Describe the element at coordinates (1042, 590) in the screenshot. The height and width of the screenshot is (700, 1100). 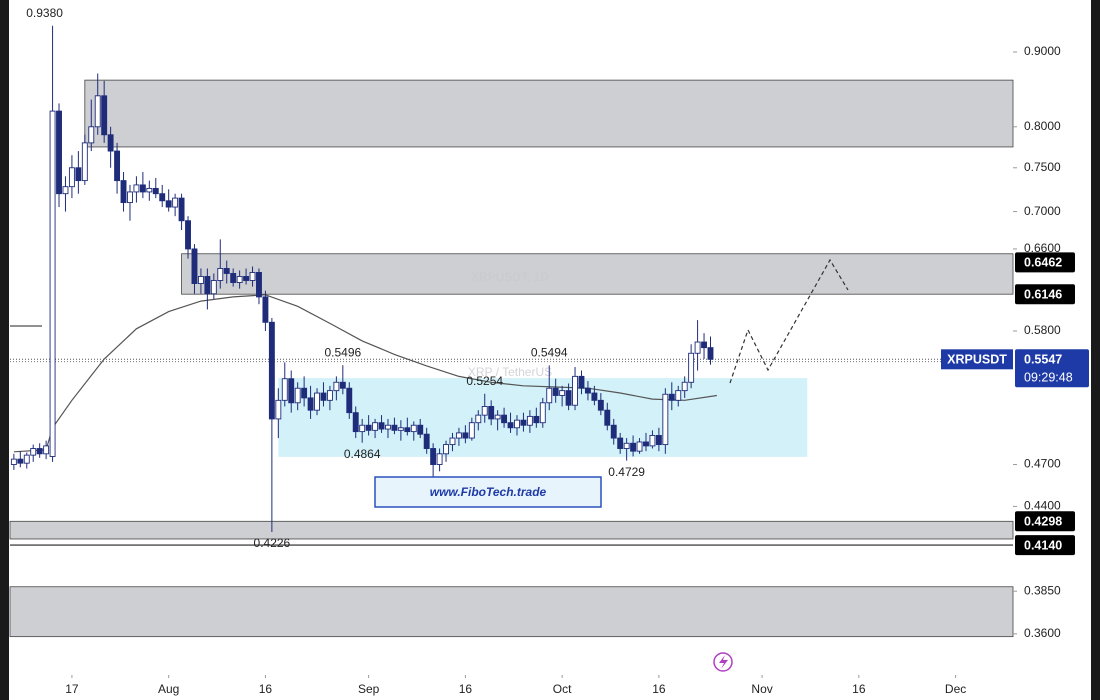
I see `y-tick-label: 0.3850` at that location.